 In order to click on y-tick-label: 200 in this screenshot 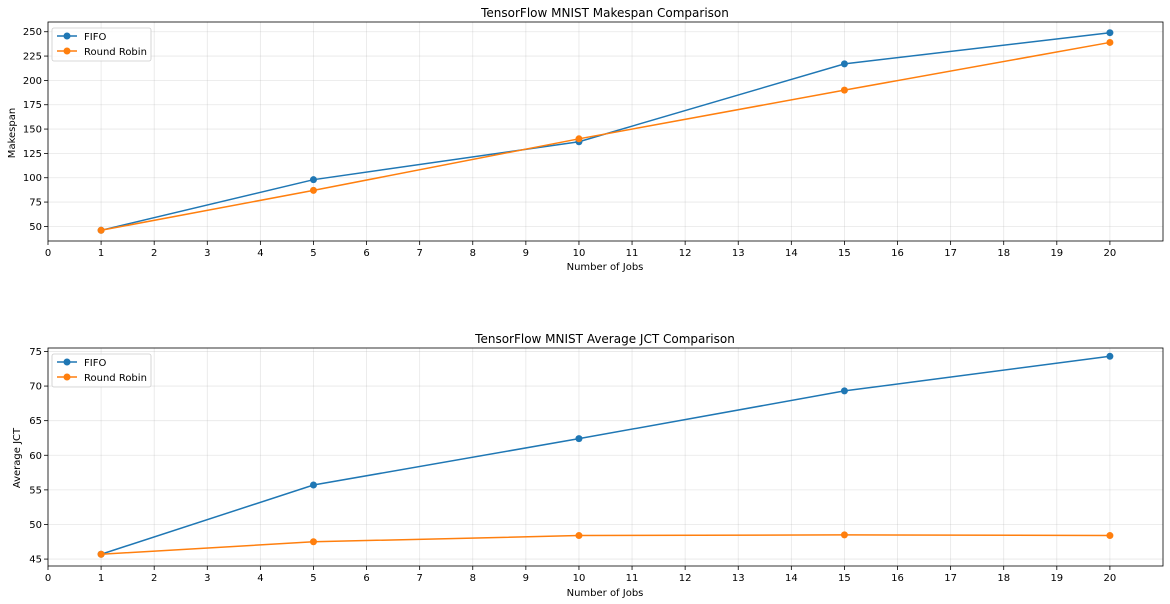, I will do `click(32, 81)`.